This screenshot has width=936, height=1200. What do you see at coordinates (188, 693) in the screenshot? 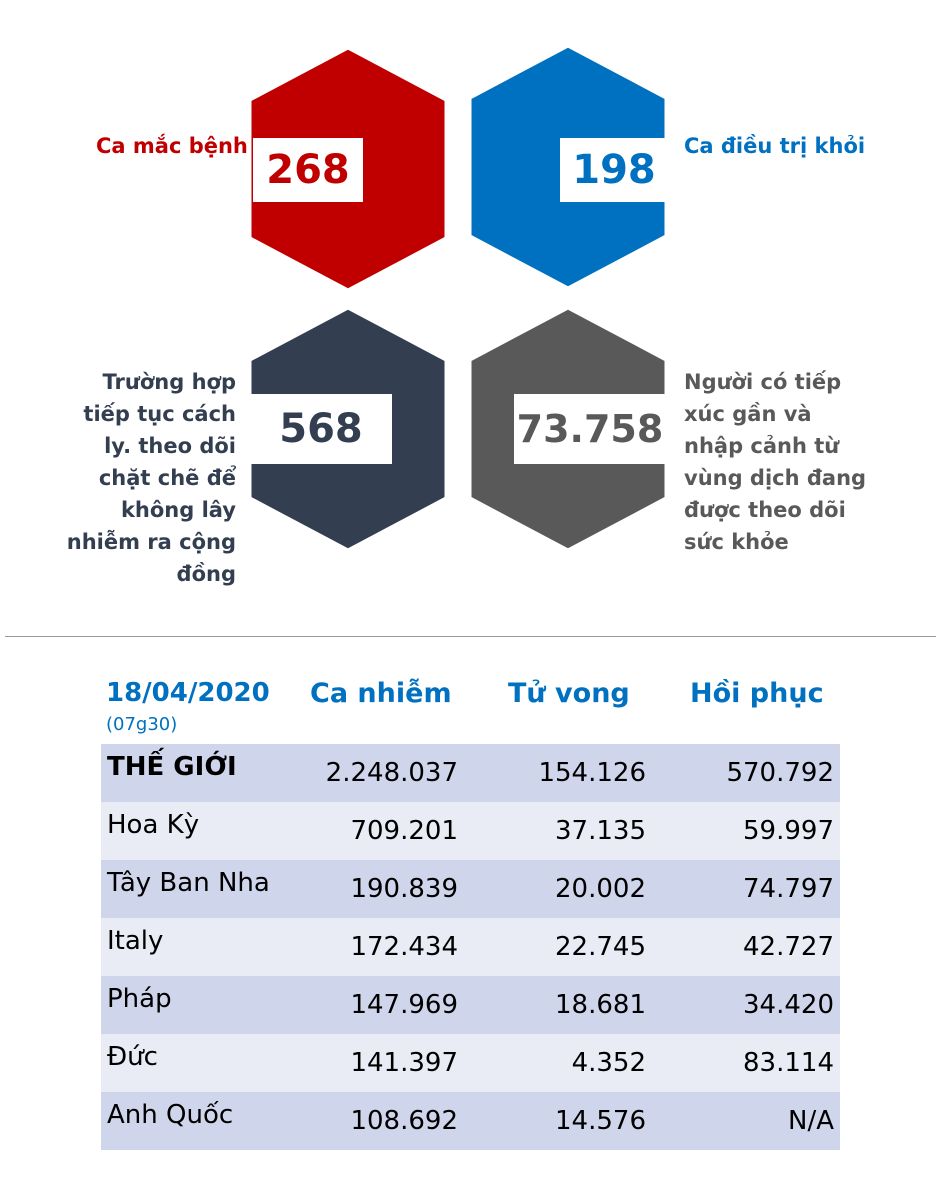
I see `table-date: 18/04/2020` at bounding box center [188, 693].